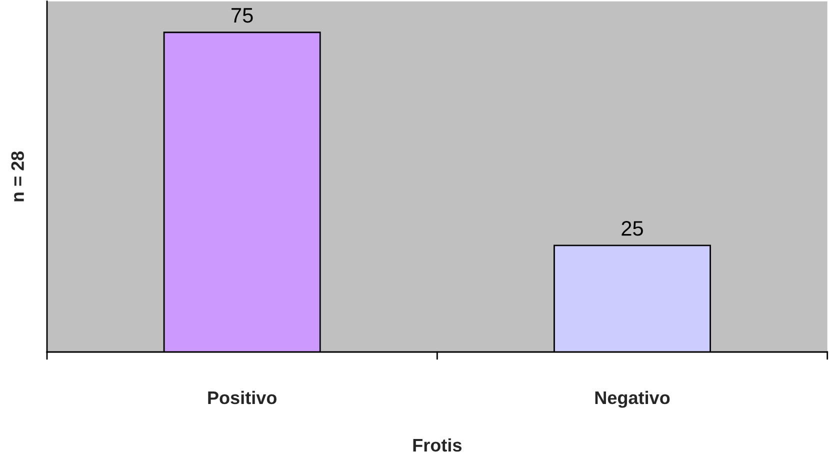  Describe the element at coordinates (242, 15) in the screenshot. I see `data-label: 75` at that location.